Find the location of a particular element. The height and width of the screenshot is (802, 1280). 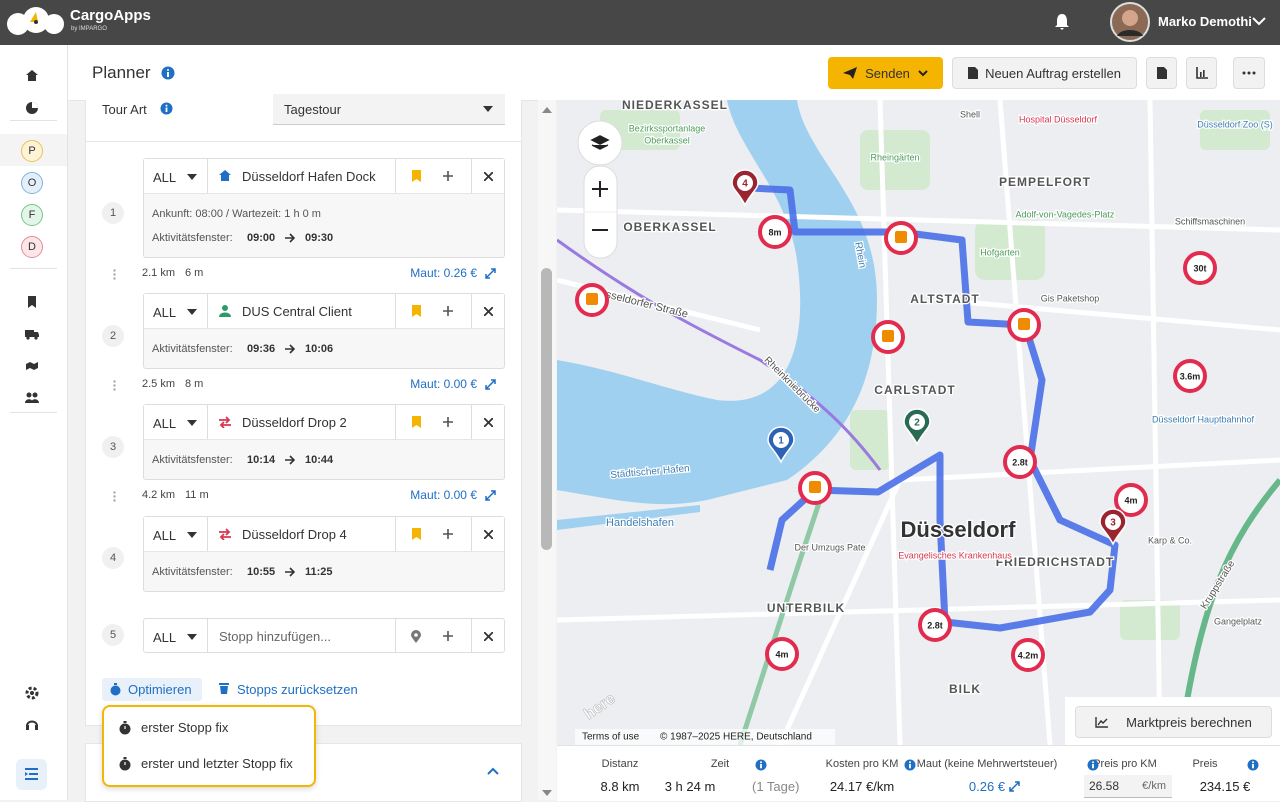

nav-letter: F is located at coordinates (32, 215).